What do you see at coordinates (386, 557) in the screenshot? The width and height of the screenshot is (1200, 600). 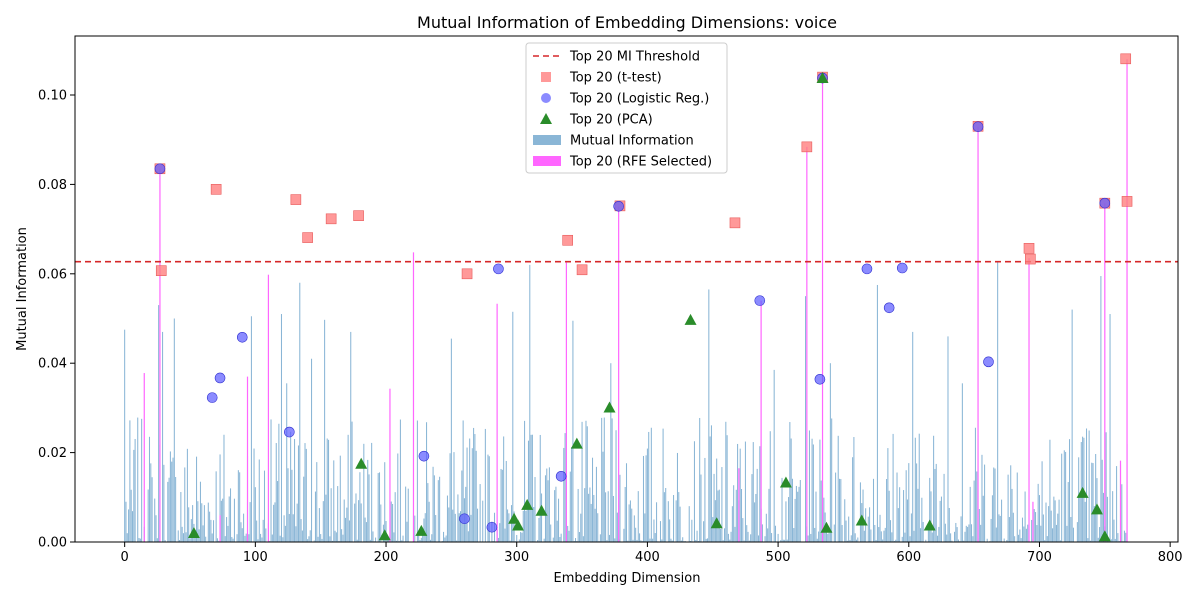 I see `x-tick-label: 200` at bounding box center [386, 557].